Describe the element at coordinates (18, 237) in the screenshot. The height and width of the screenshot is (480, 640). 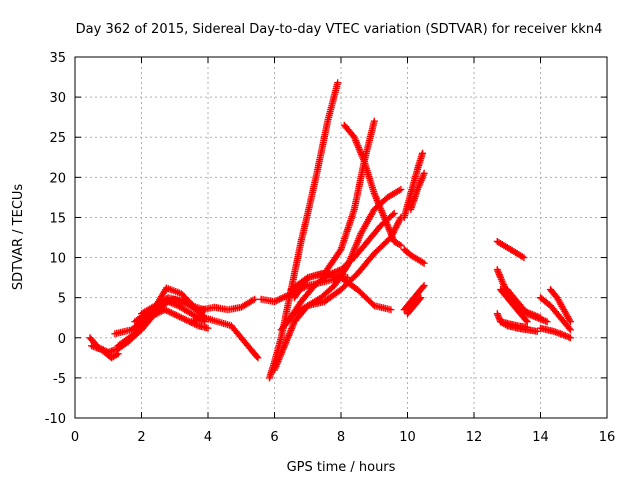
I see `y-axis-label: SDTVAR / TECUs` at that location.